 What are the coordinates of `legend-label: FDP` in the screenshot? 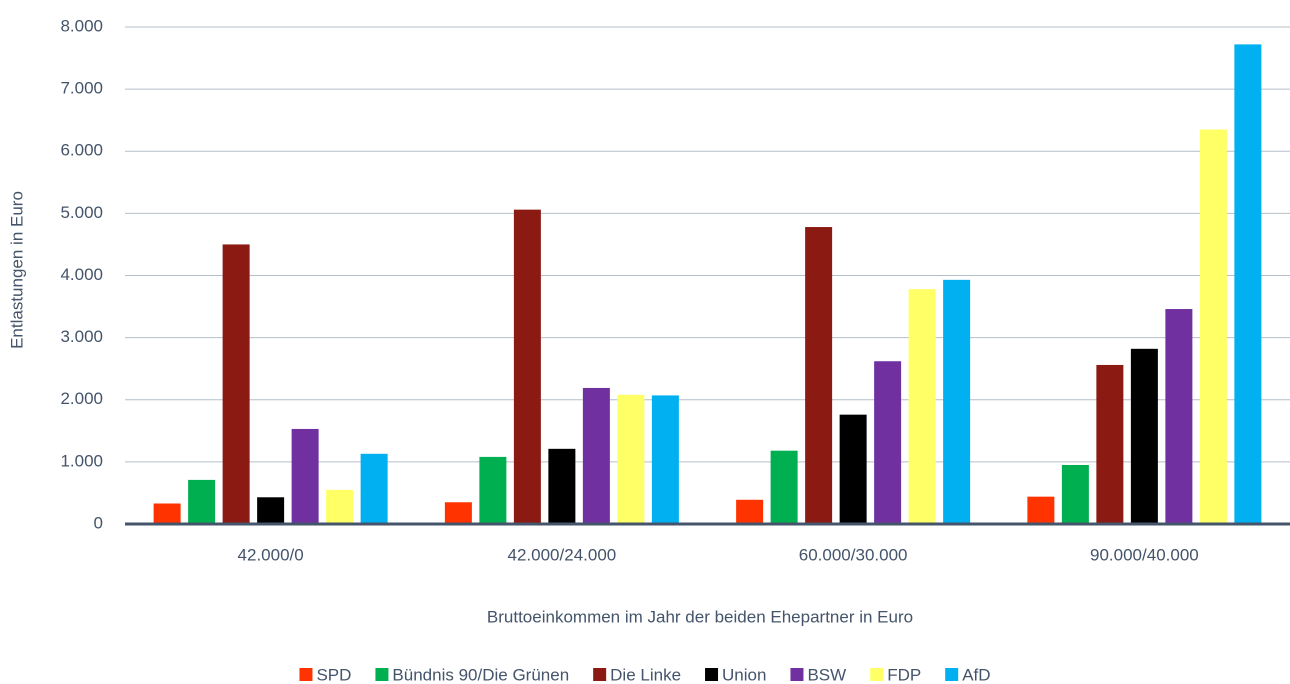 It's located at (904, 674).